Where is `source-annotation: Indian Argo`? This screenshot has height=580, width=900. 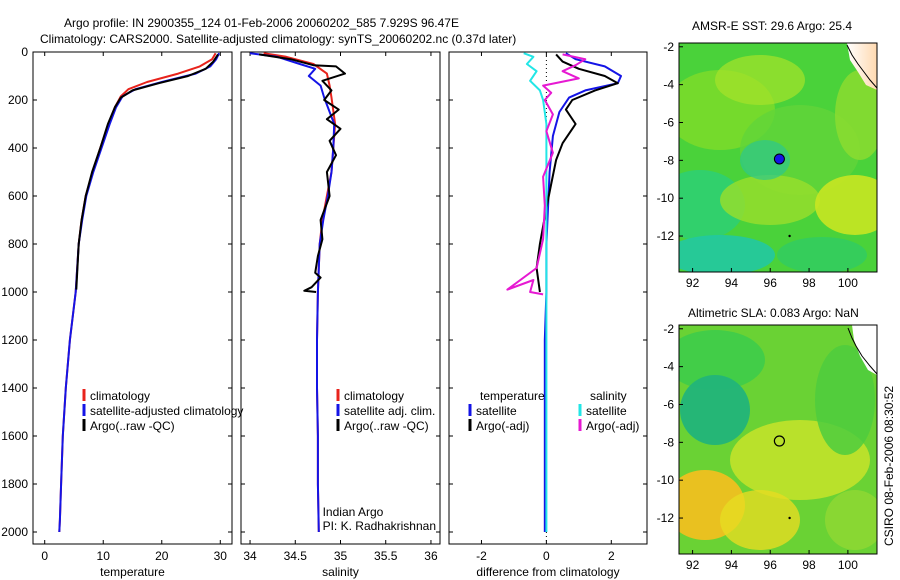 source-annotation: Indian Argo is located at coordinates (353, 512).